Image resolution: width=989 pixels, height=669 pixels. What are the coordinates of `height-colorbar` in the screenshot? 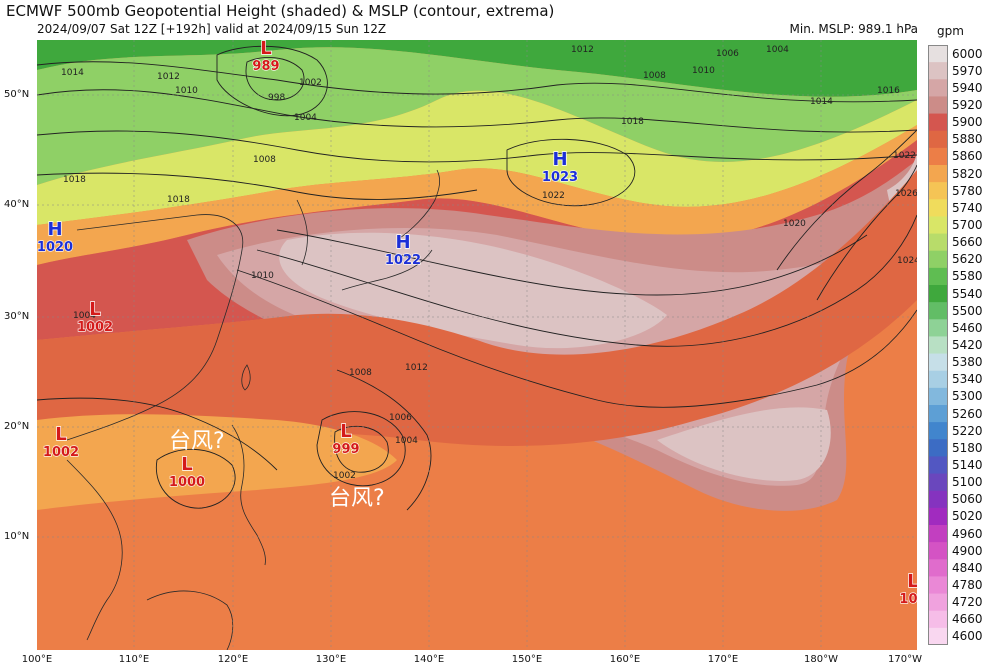 It's located at (938, 345).